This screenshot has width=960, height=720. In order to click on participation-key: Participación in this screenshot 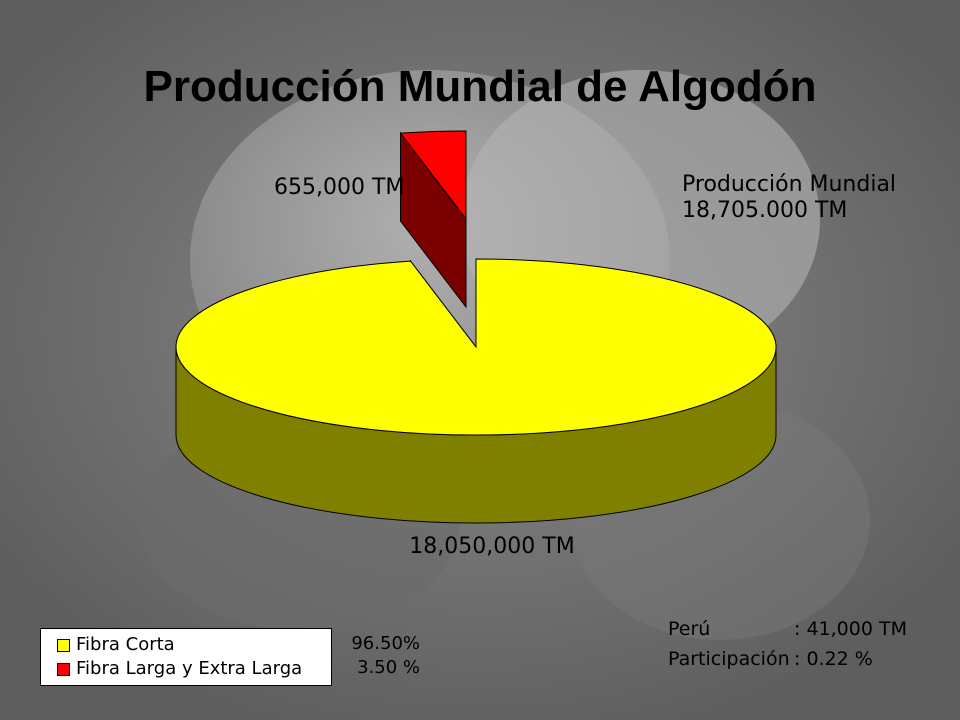, I will do `click(729, 659)`.